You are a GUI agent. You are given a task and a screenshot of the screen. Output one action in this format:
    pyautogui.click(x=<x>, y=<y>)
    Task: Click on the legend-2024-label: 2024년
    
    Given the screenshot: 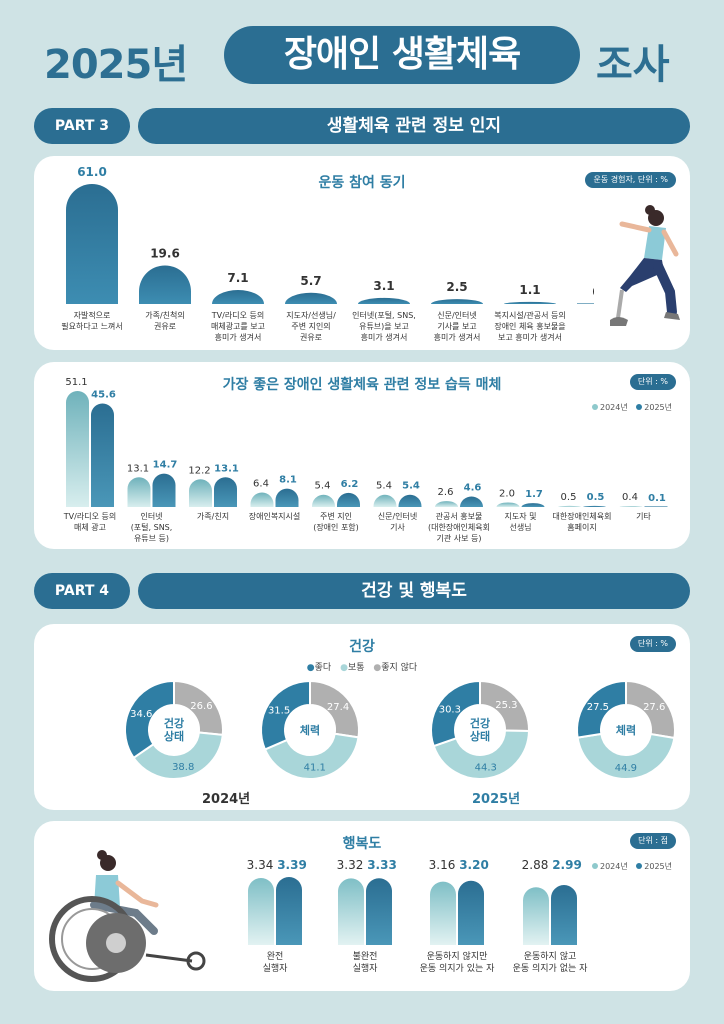 What is the action you would take?
    pyautogui.click(x=613, y=866)
    